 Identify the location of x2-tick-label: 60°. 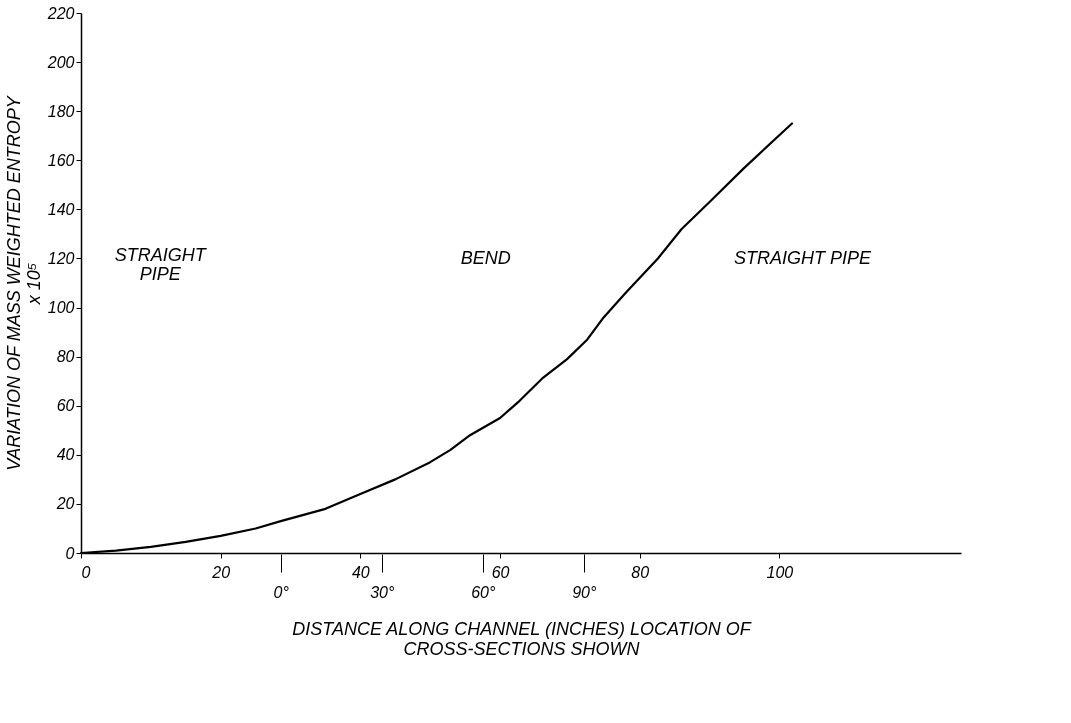
(483, 592).